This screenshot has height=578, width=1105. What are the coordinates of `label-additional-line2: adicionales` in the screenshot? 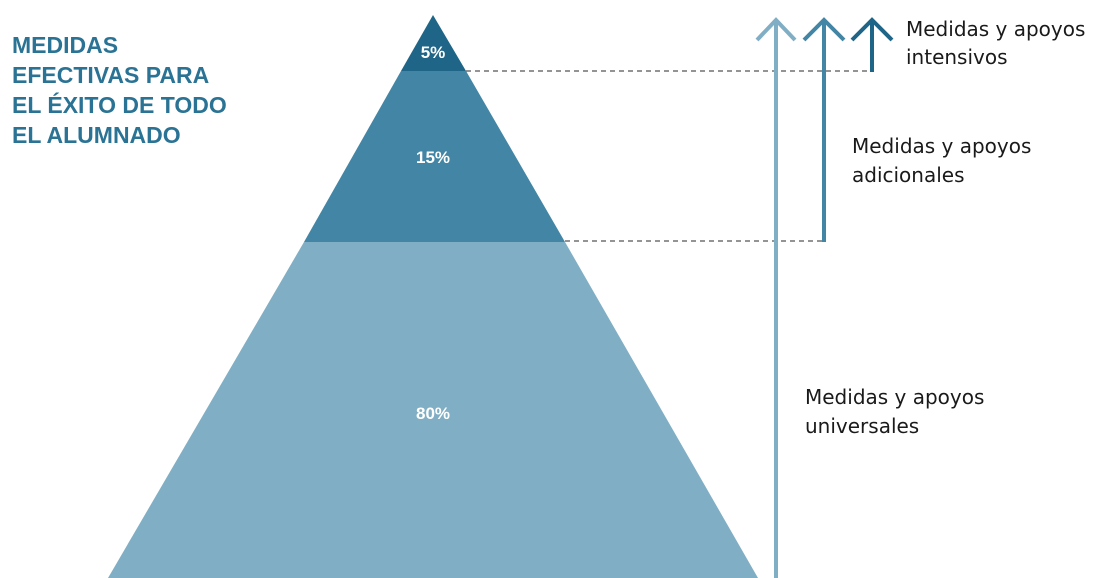 It's located at (908, 175).